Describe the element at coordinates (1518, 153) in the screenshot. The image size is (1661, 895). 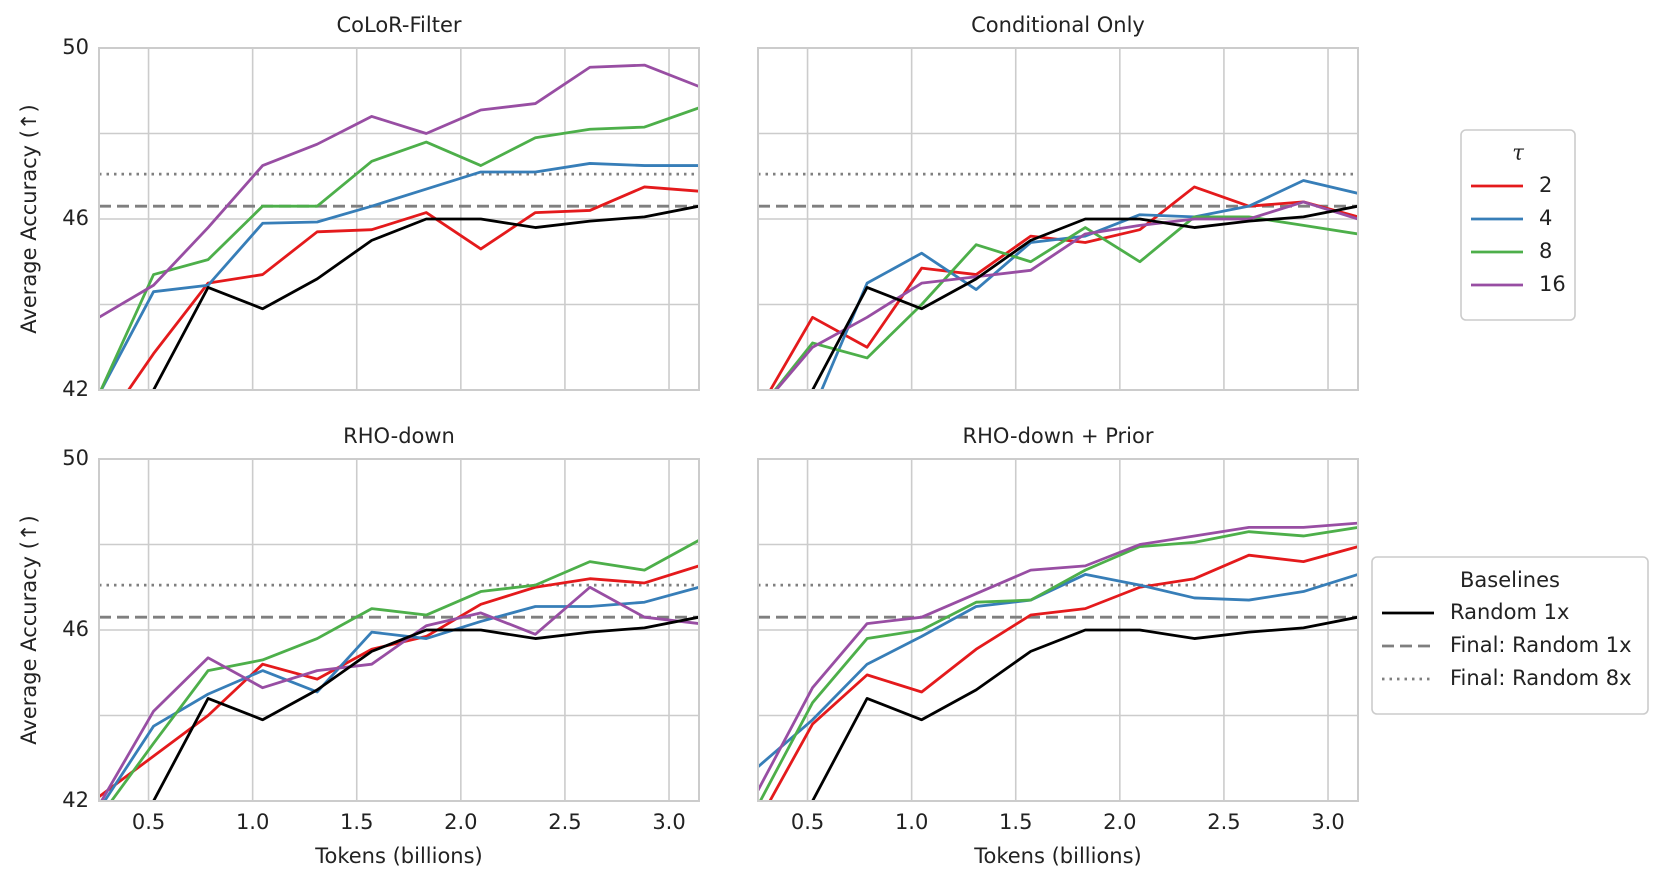
I see `legend-title: τ` at that location.